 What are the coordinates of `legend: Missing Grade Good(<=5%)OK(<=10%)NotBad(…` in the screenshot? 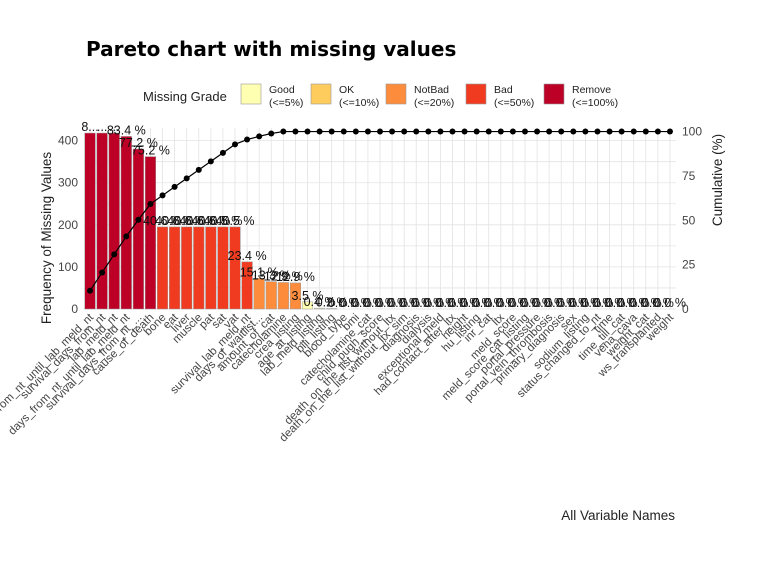 It's located at (380, 96).